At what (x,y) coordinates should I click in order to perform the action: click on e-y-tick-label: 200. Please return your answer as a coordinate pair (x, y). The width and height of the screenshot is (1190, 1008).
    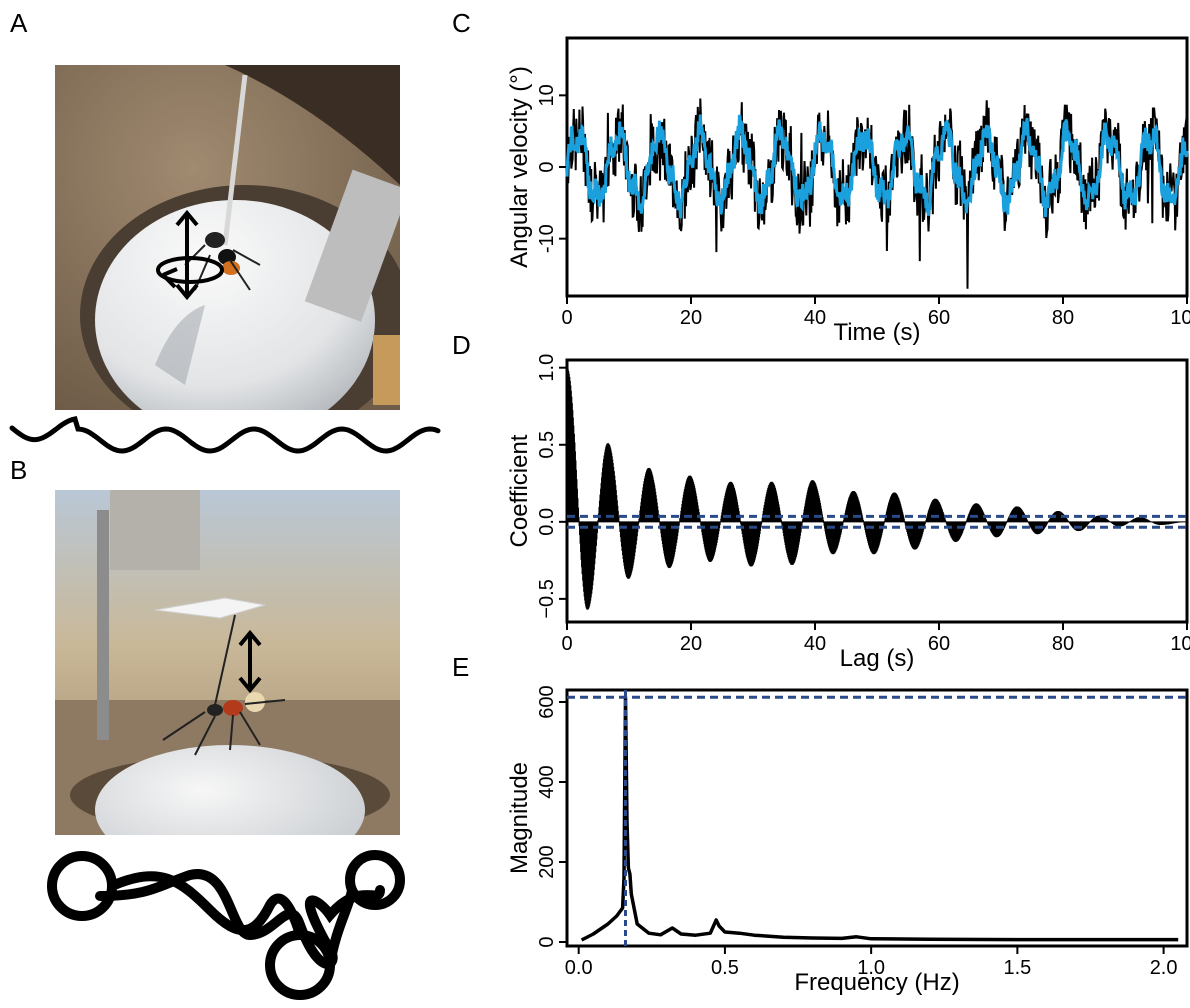
    Looking at the image, I should click on (547, 861).